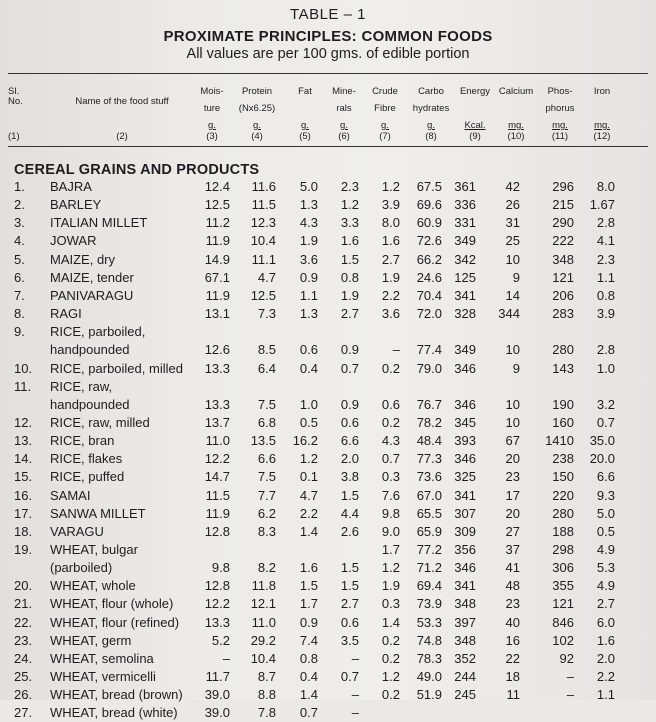 The height and width of the screenshot is (722, 656). What do you see at coordinates (563, 186) in the screenshot?
I see `cell-phosphorus: 296` at bounding box center [563, 186].